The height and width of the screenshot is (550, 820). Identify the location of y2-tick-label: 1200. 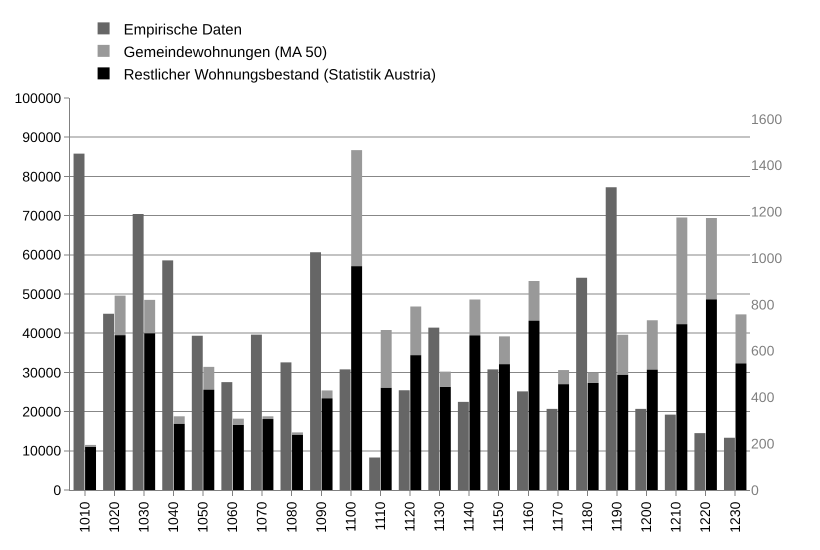
(766, 212).